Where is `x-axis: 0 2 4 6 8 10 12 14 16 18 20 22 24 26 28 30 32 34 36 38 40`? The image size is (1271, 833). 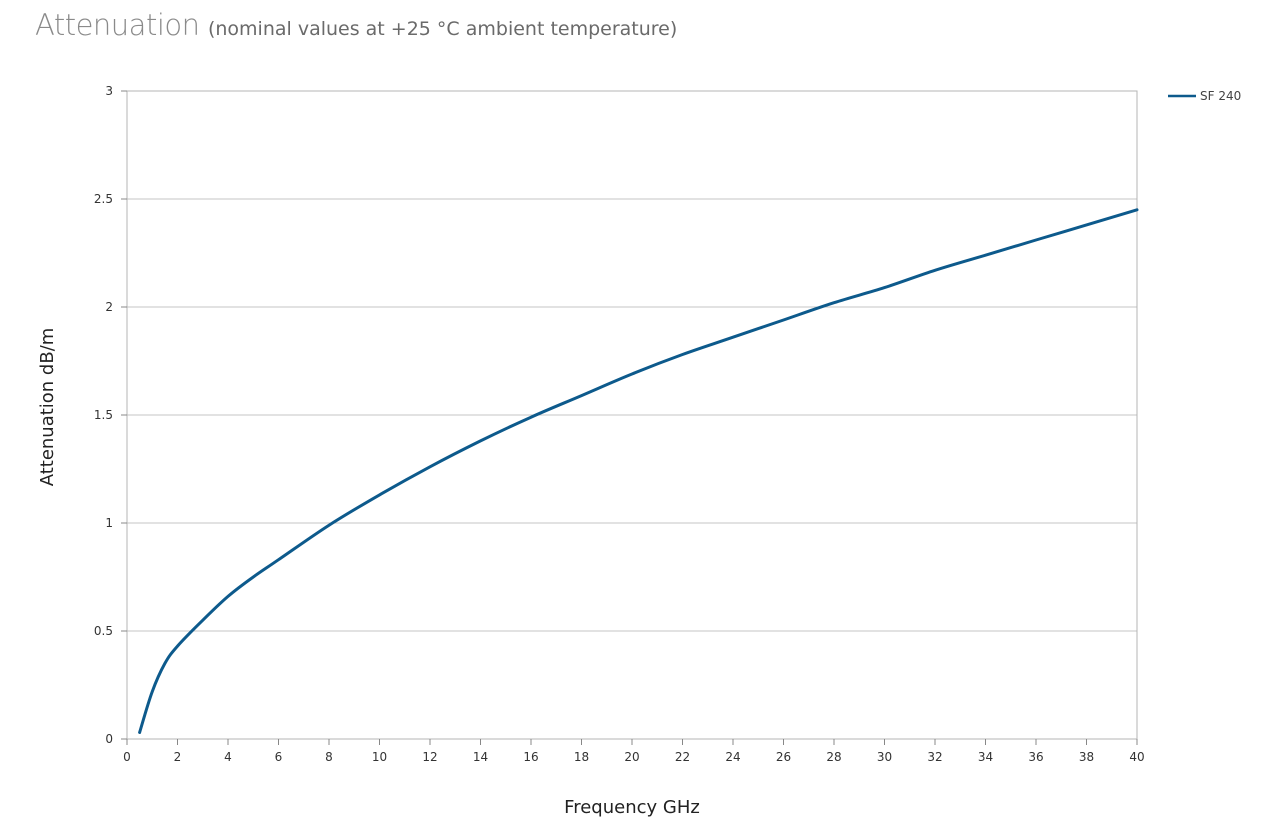
x-axis: 0 2 4 6 8 10 12 14 16 18 20 22 24 26 28 30 32 34 36 38 40 is located at coordinates (634, 751).